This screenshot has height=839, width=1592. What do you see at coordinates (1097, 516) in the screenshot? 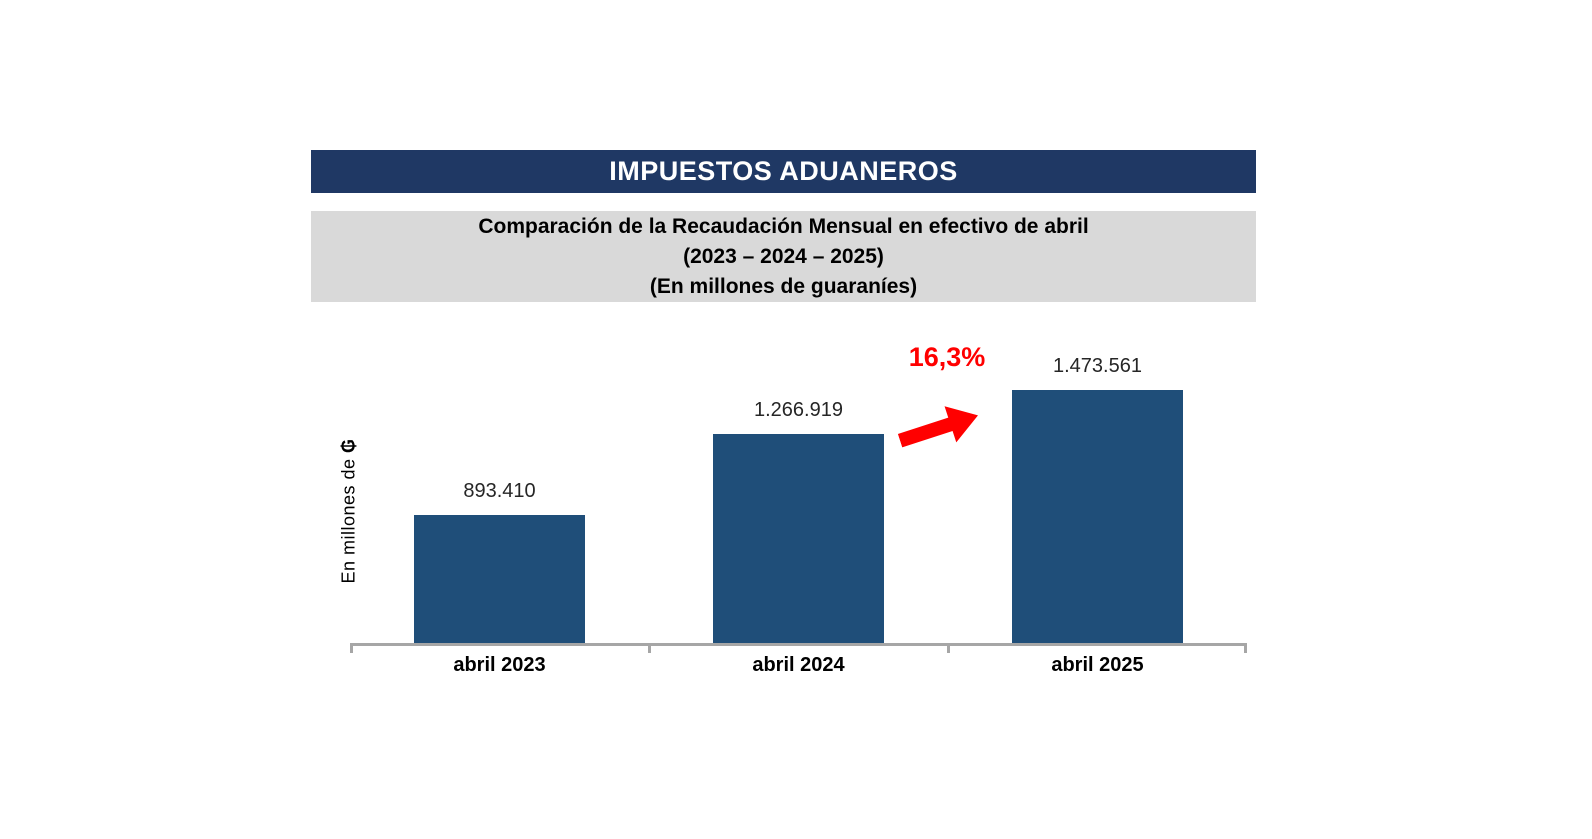
I see `bar-abril-2025` at bounding box center [1097, 516].